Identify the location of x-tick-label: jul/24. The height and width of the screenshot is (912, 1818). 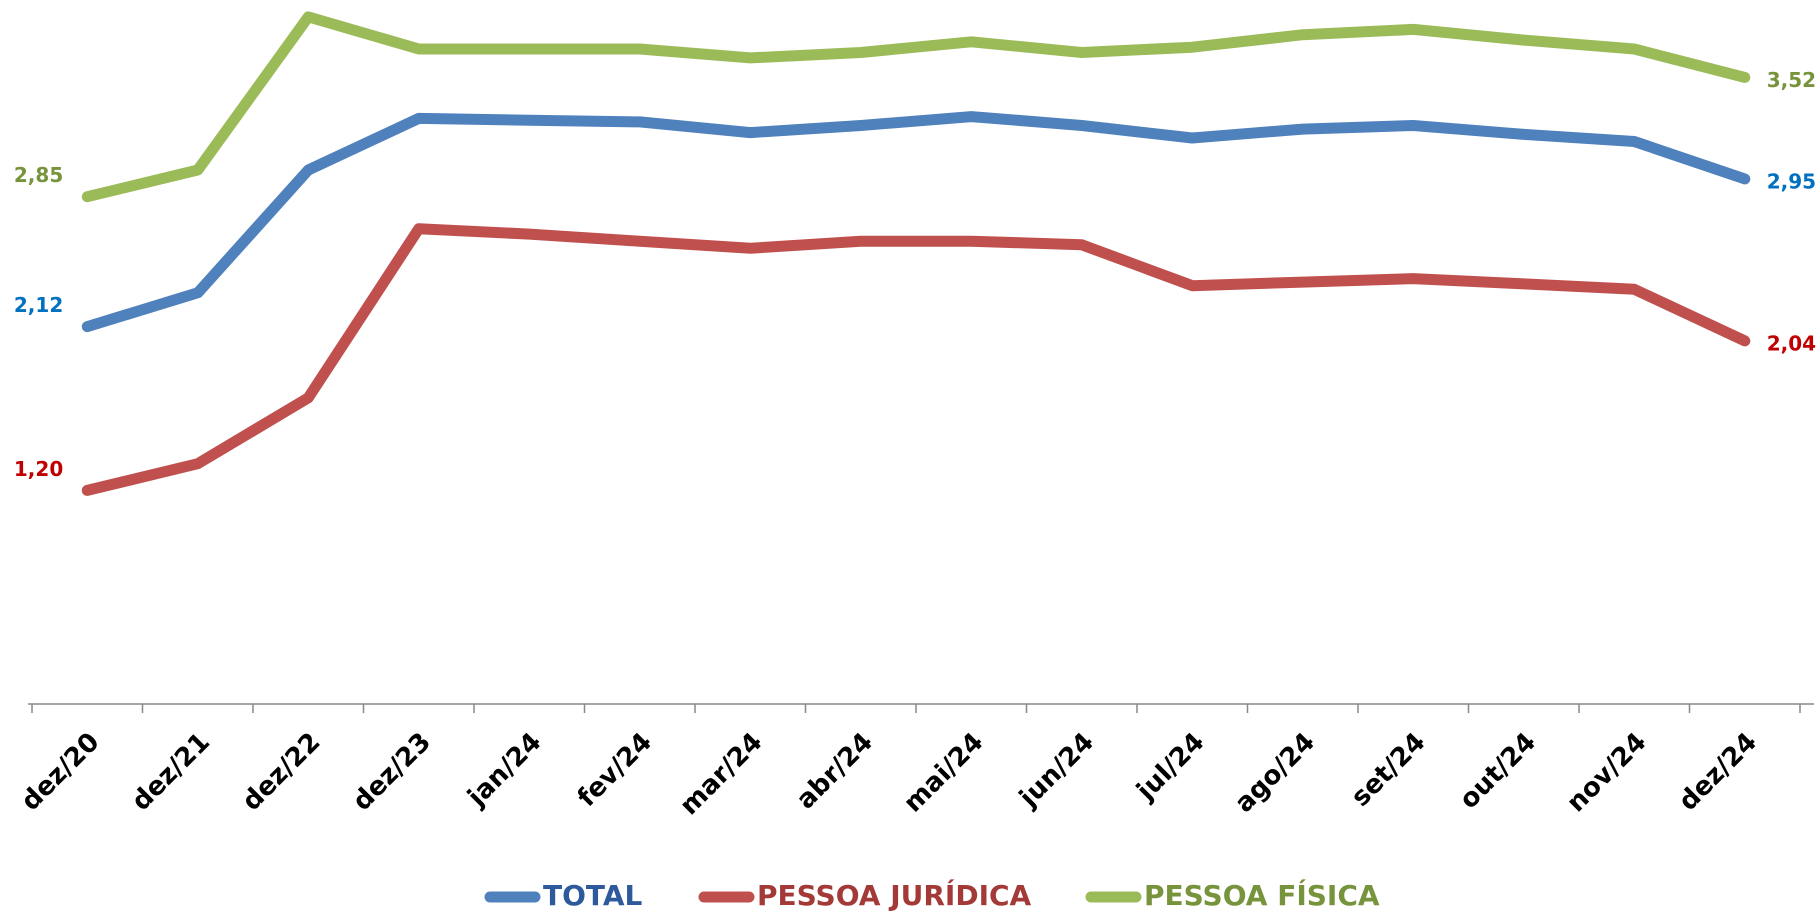
(1171, 767).